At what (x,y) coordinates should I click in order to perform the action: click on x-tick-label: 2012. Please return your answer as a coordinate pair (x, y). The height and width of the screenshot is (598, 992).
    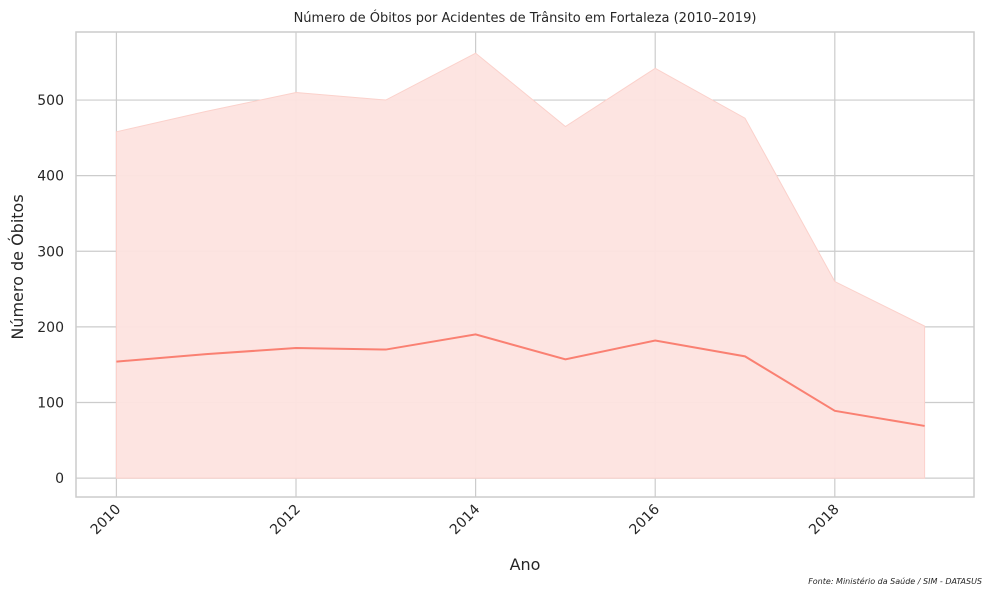
    Looking at the image, I should click on (285, 520).